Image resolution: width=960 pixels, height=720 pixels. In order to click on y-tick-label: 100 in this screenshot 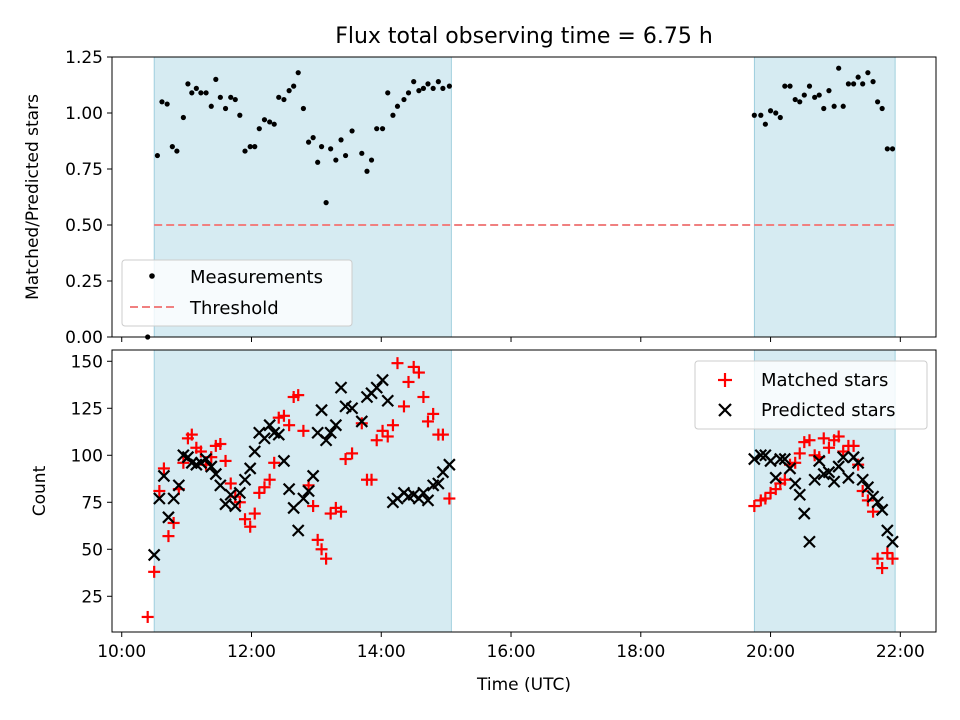, I will do `click(87, 456)`.